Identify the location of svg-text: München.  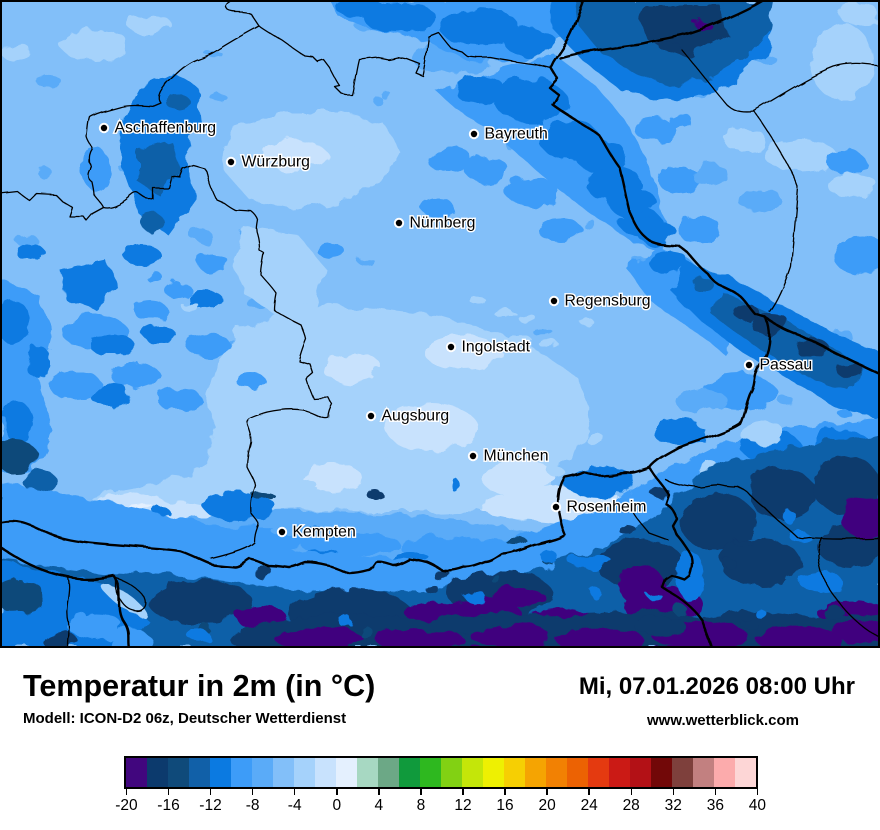
(516, 456).